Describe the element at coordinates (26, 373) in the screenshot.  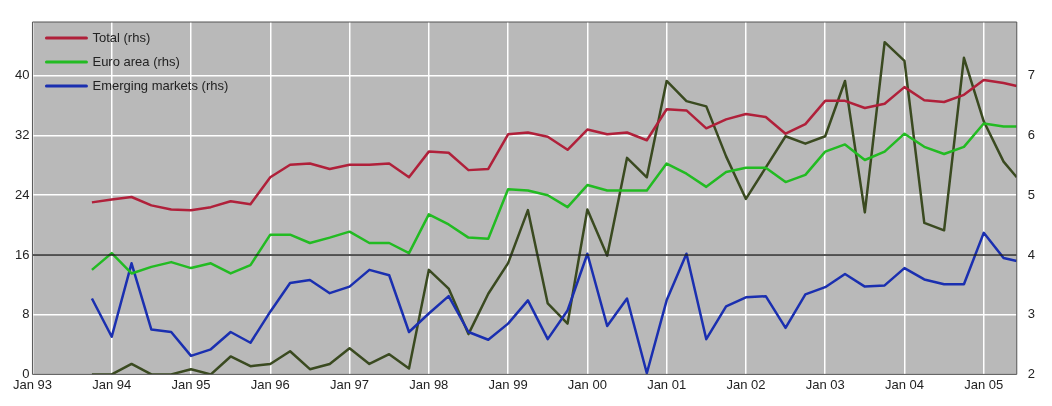
I see `y-tick-label: 0` at that location.